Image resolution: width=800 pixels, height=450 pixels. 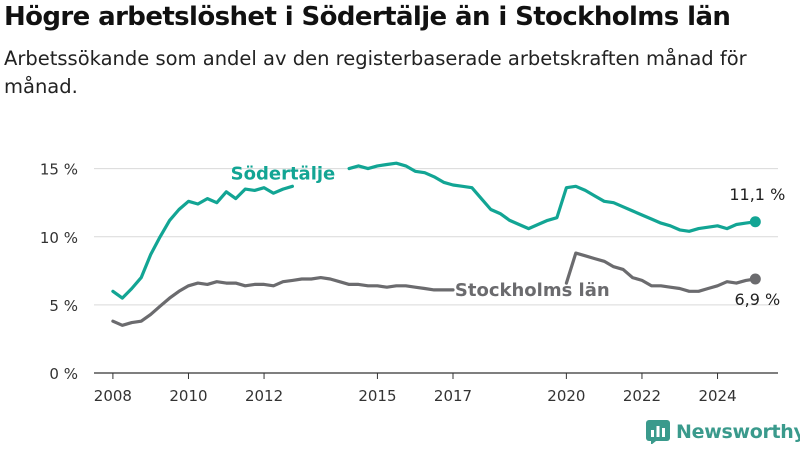 I want to click on x-tick-label: 2012, so click(x=264, y=396).